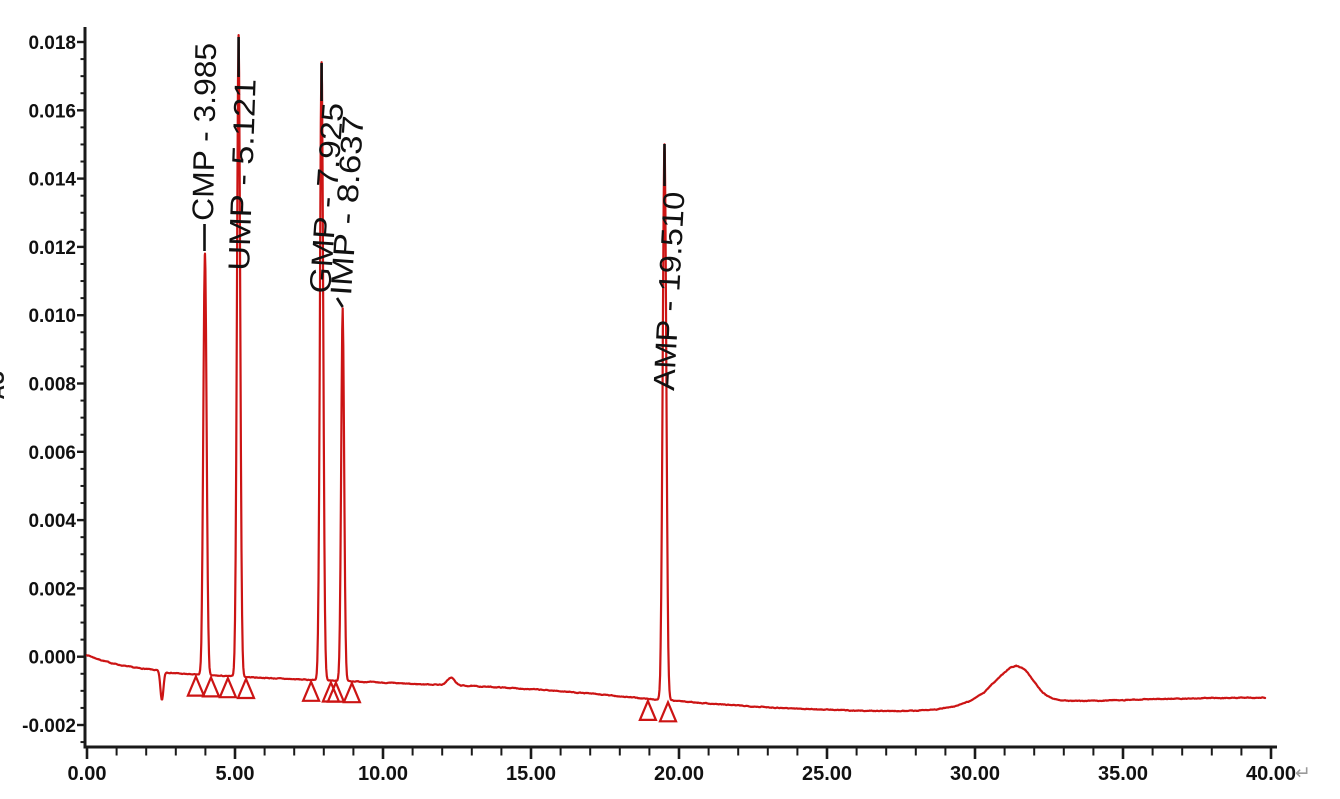 Image resolution: width=1340 pixels, height=799 pixels. What do you see at coordinates (52, 453) in the screenshot?
I see `y-tick-label: 0.006` at bounding box center [52, 453].